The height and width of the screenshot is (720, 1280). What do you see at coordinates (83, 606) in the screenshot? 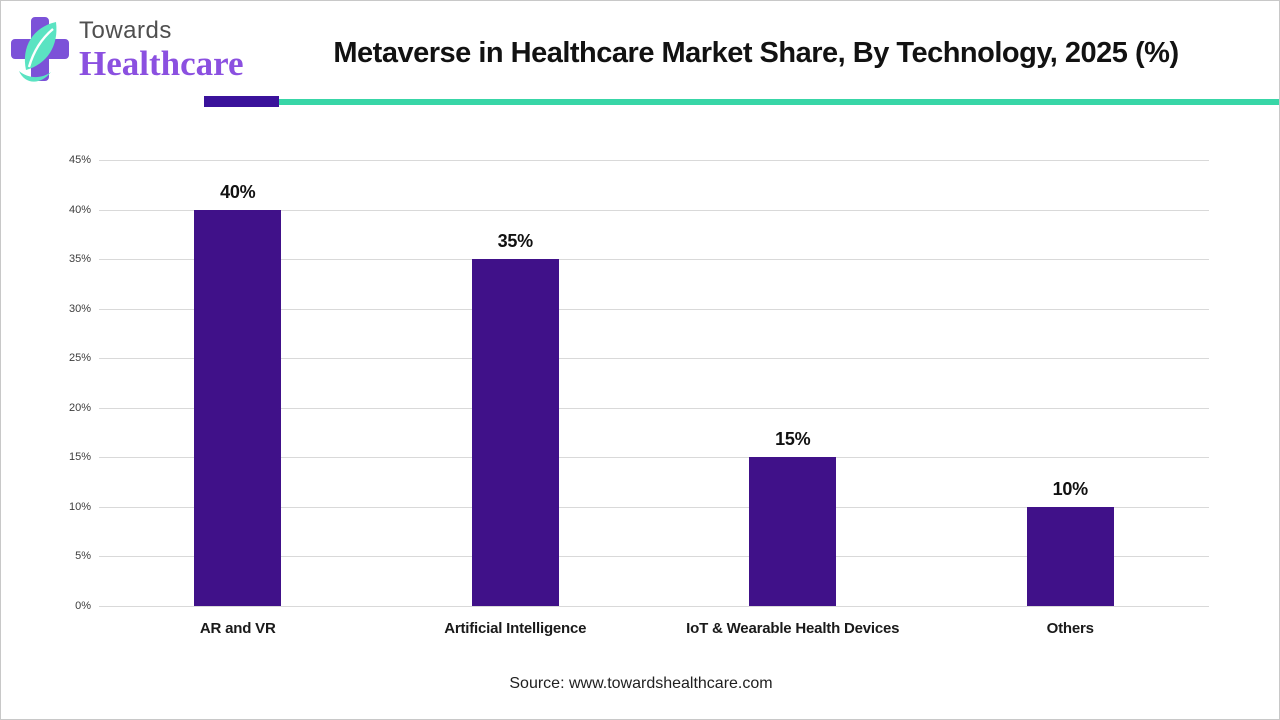
I see `y-axis-tick-label: 0%` at bounding box center [83, 606].